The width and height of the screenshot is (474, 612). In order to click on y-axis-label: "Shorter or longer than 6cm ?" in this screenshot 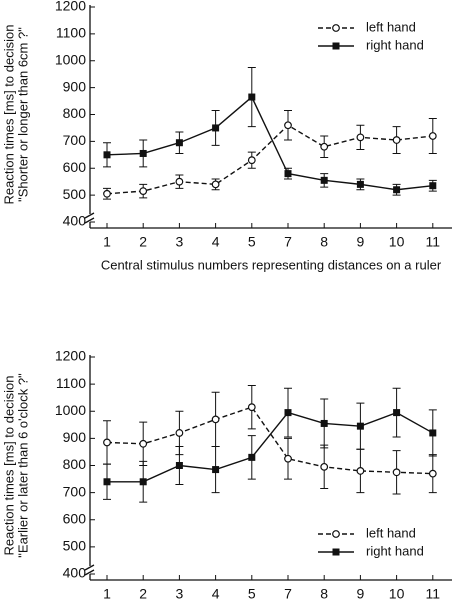, I will do `click(22, 114)`.